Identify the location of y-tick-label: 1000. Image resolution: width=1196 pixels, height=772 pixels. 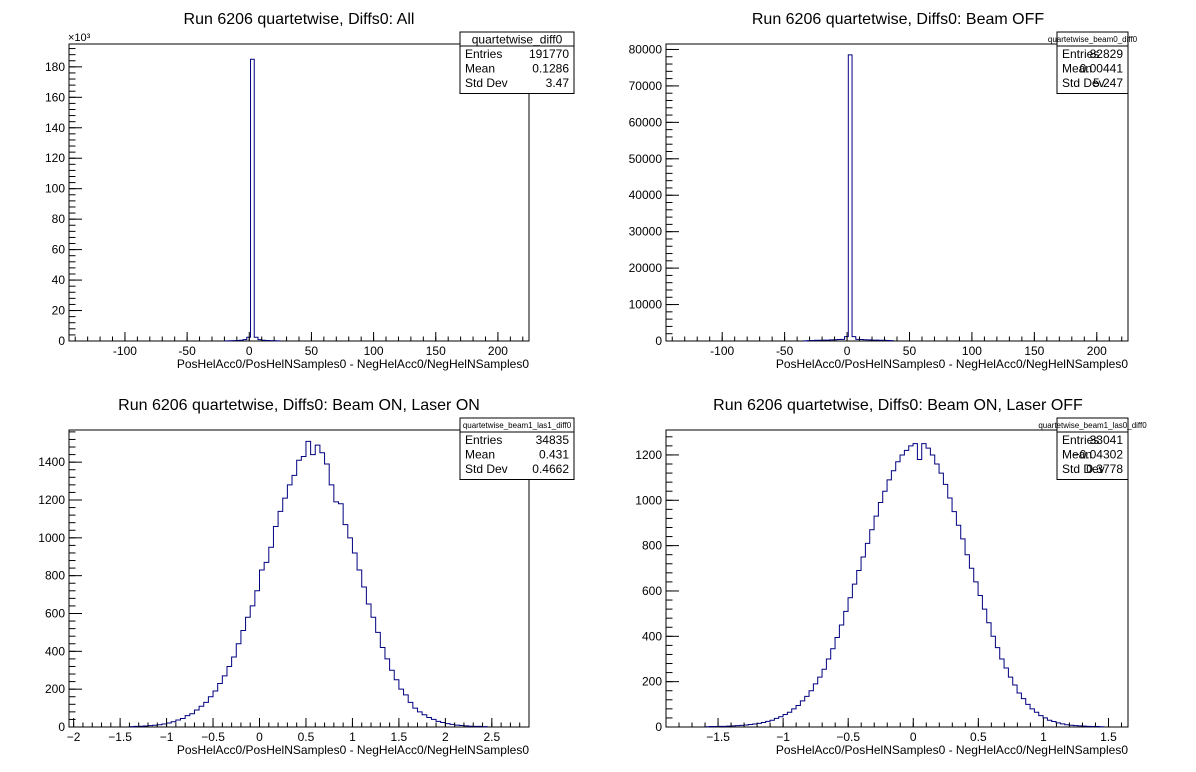
(51, 538).